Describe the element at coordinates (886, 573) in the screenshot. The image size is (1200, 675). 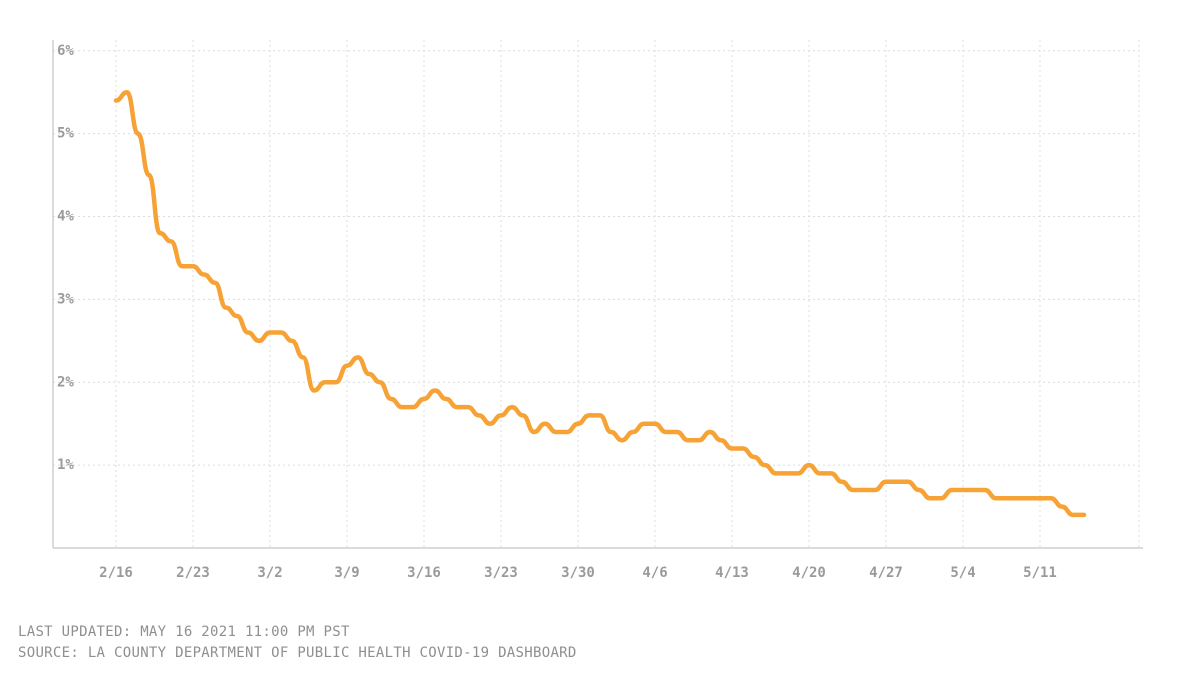
I see `x-tick-label: 4/27` at that location.